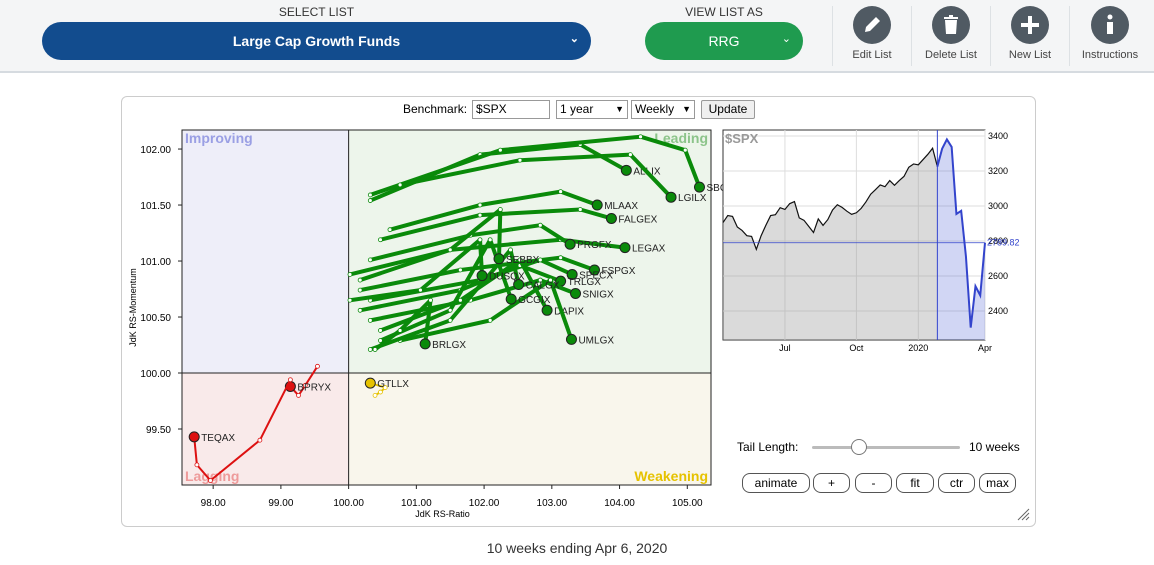 Image resolution: width=1154 pixels, height=565 pixels. What do you see at coordinates (858, 447) in the screenshot?
I see `slider-thumb` at bounding box center [858, 447].